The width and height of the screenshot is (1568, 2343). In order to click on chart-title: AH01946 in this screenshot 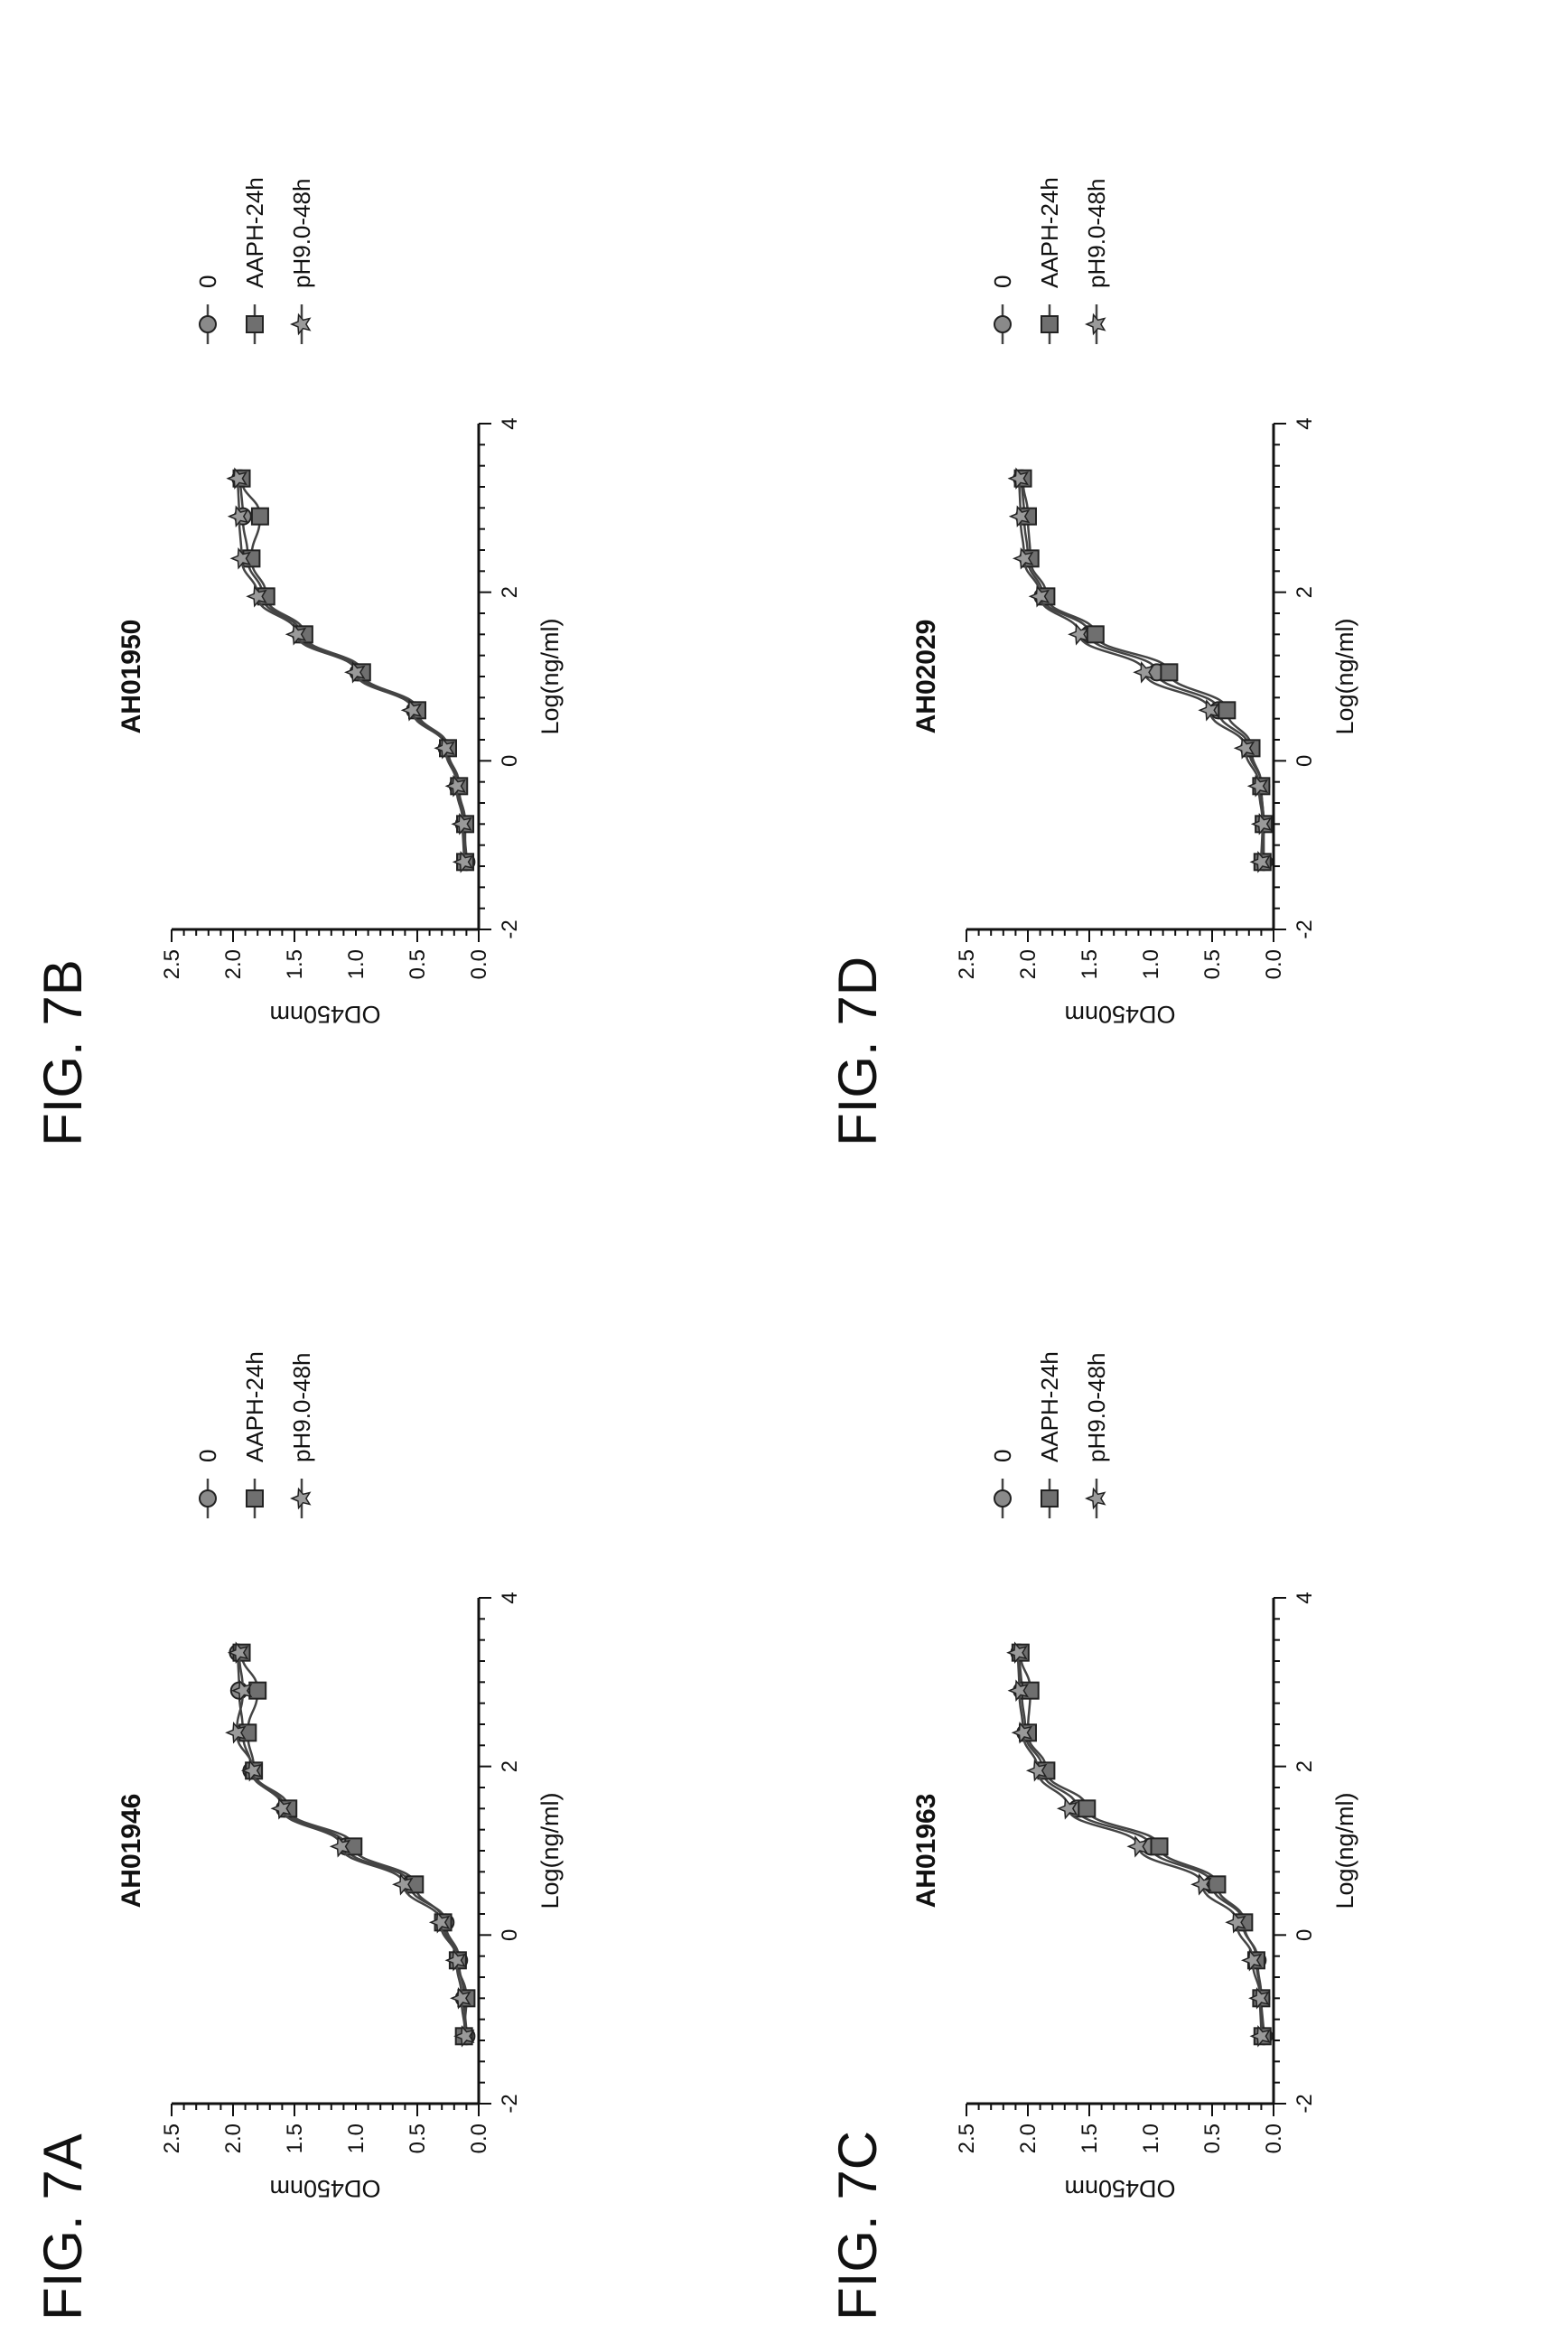, I will do `click(131, 1852)`.